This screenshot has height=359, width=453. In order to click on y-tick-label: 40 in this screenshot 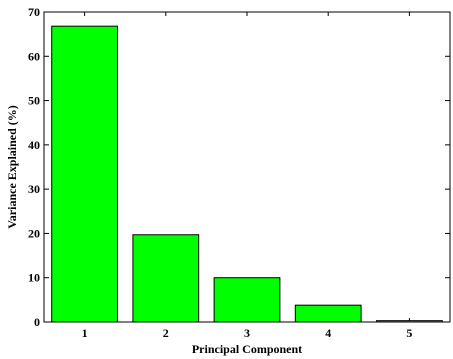, I will do `click(34, 145)`.